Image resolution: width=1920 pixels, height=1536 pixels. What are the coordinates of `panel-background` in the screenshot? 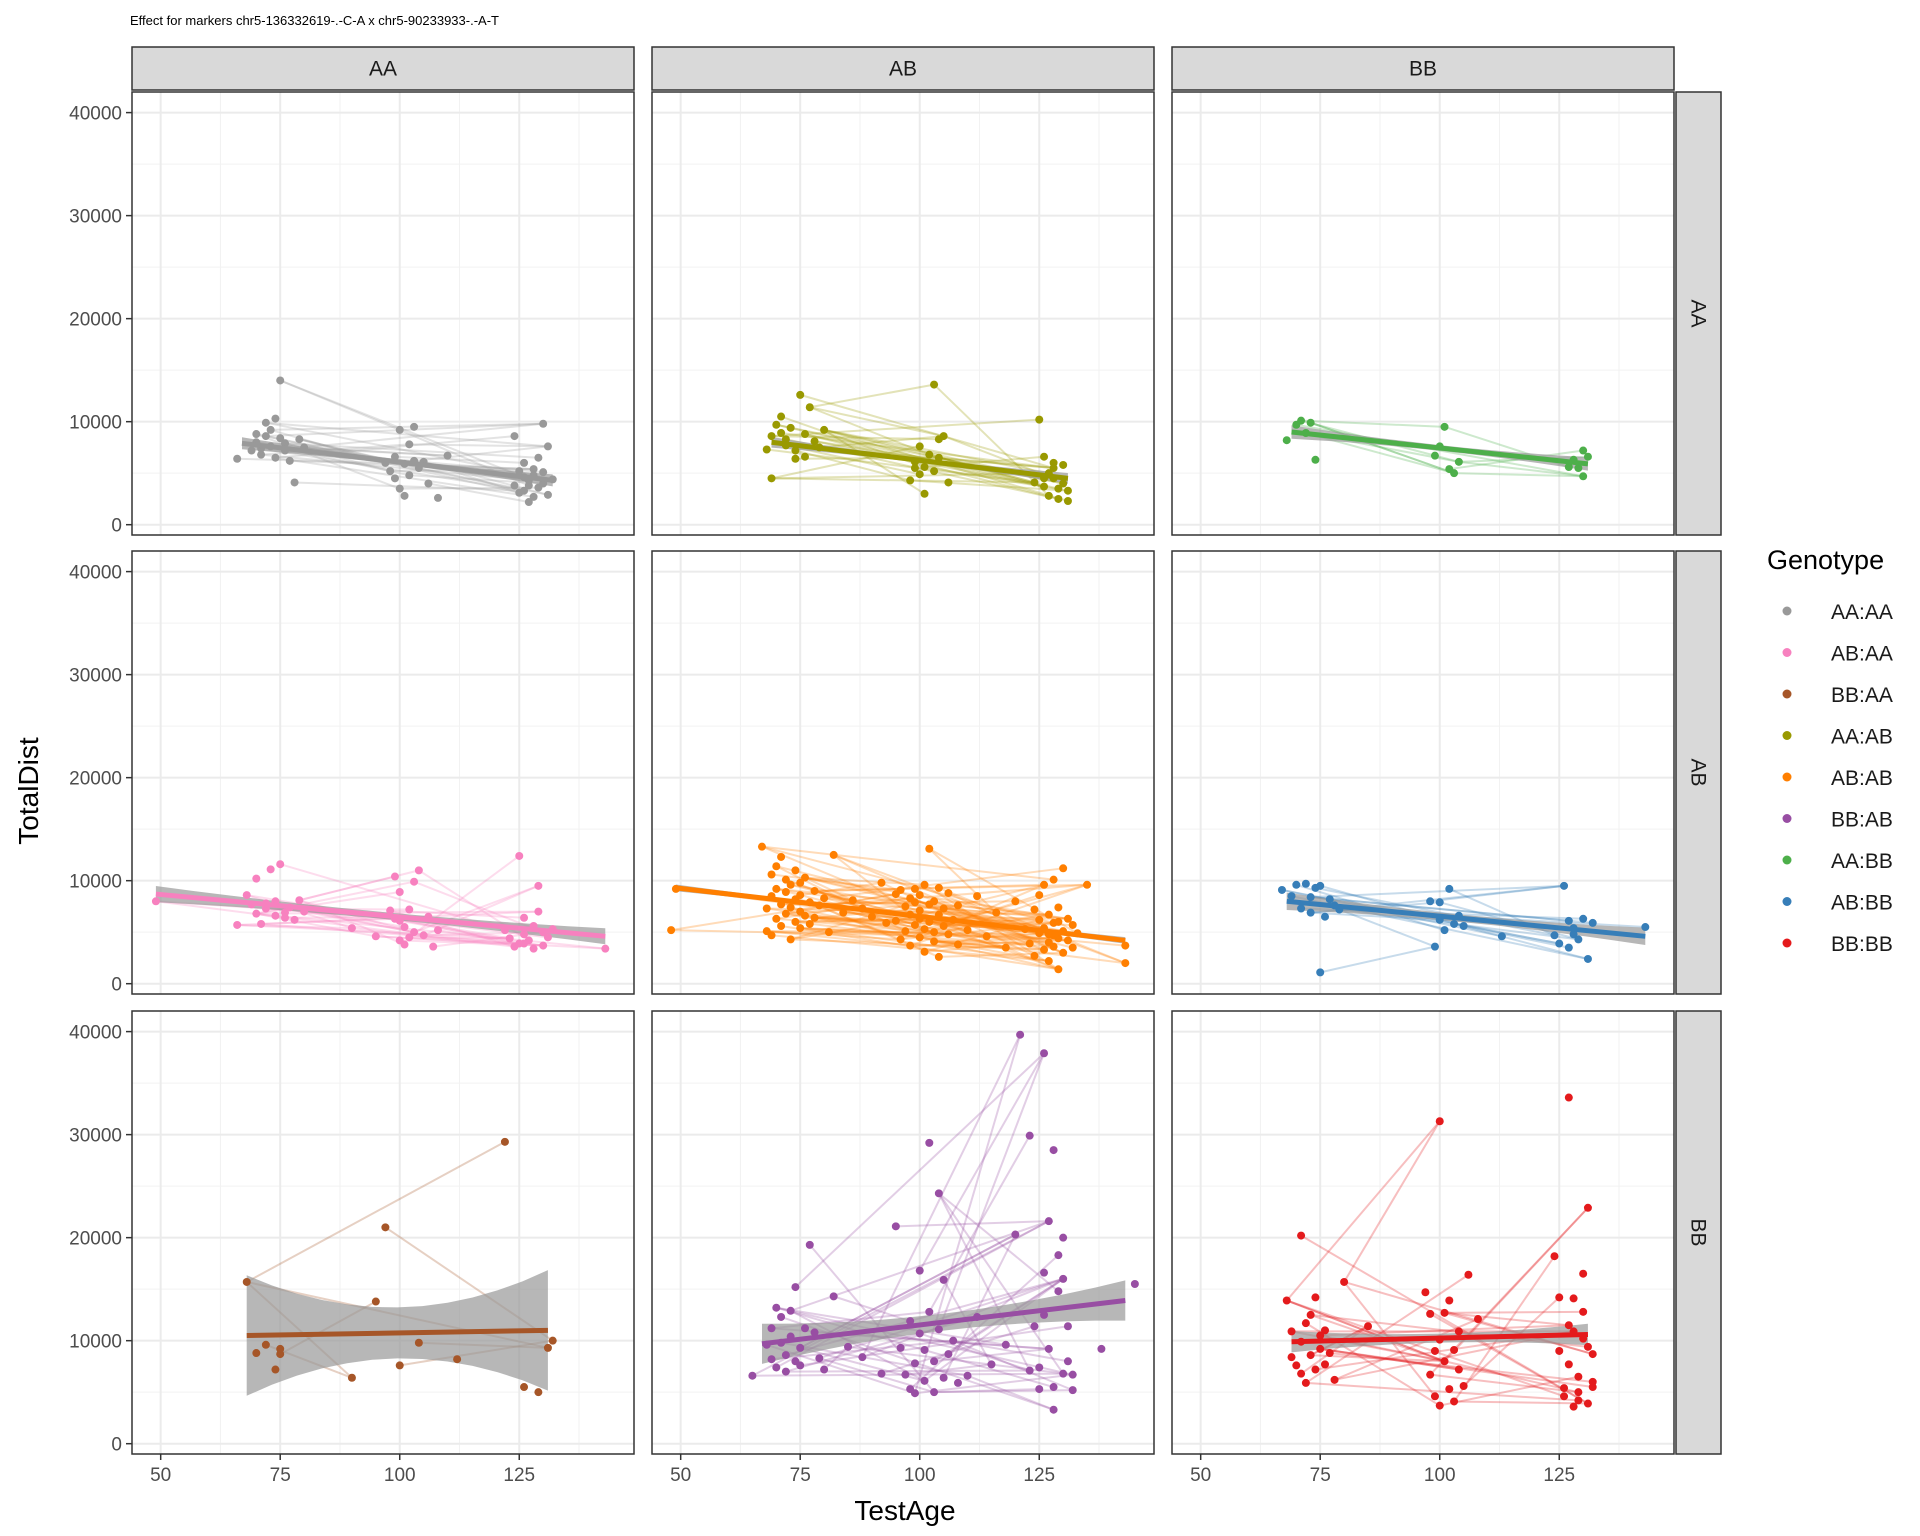 It's located at (903, 1232).